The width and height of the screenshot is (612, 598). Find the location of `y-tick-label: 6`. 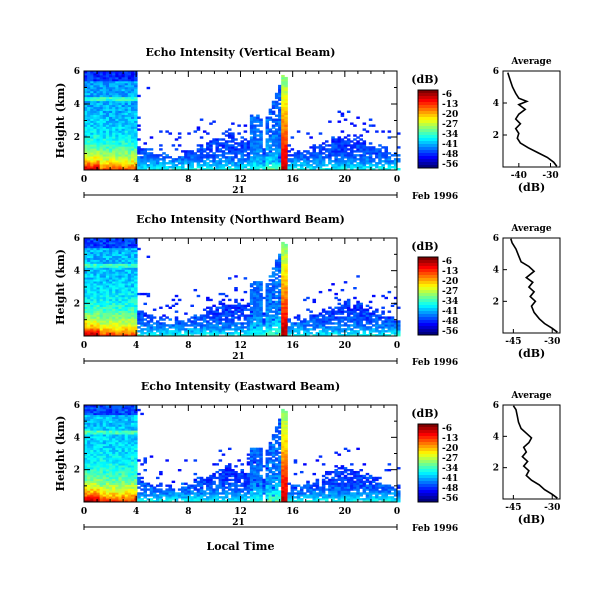

y-tick-label: 6 is located at coordinates (77, 239).